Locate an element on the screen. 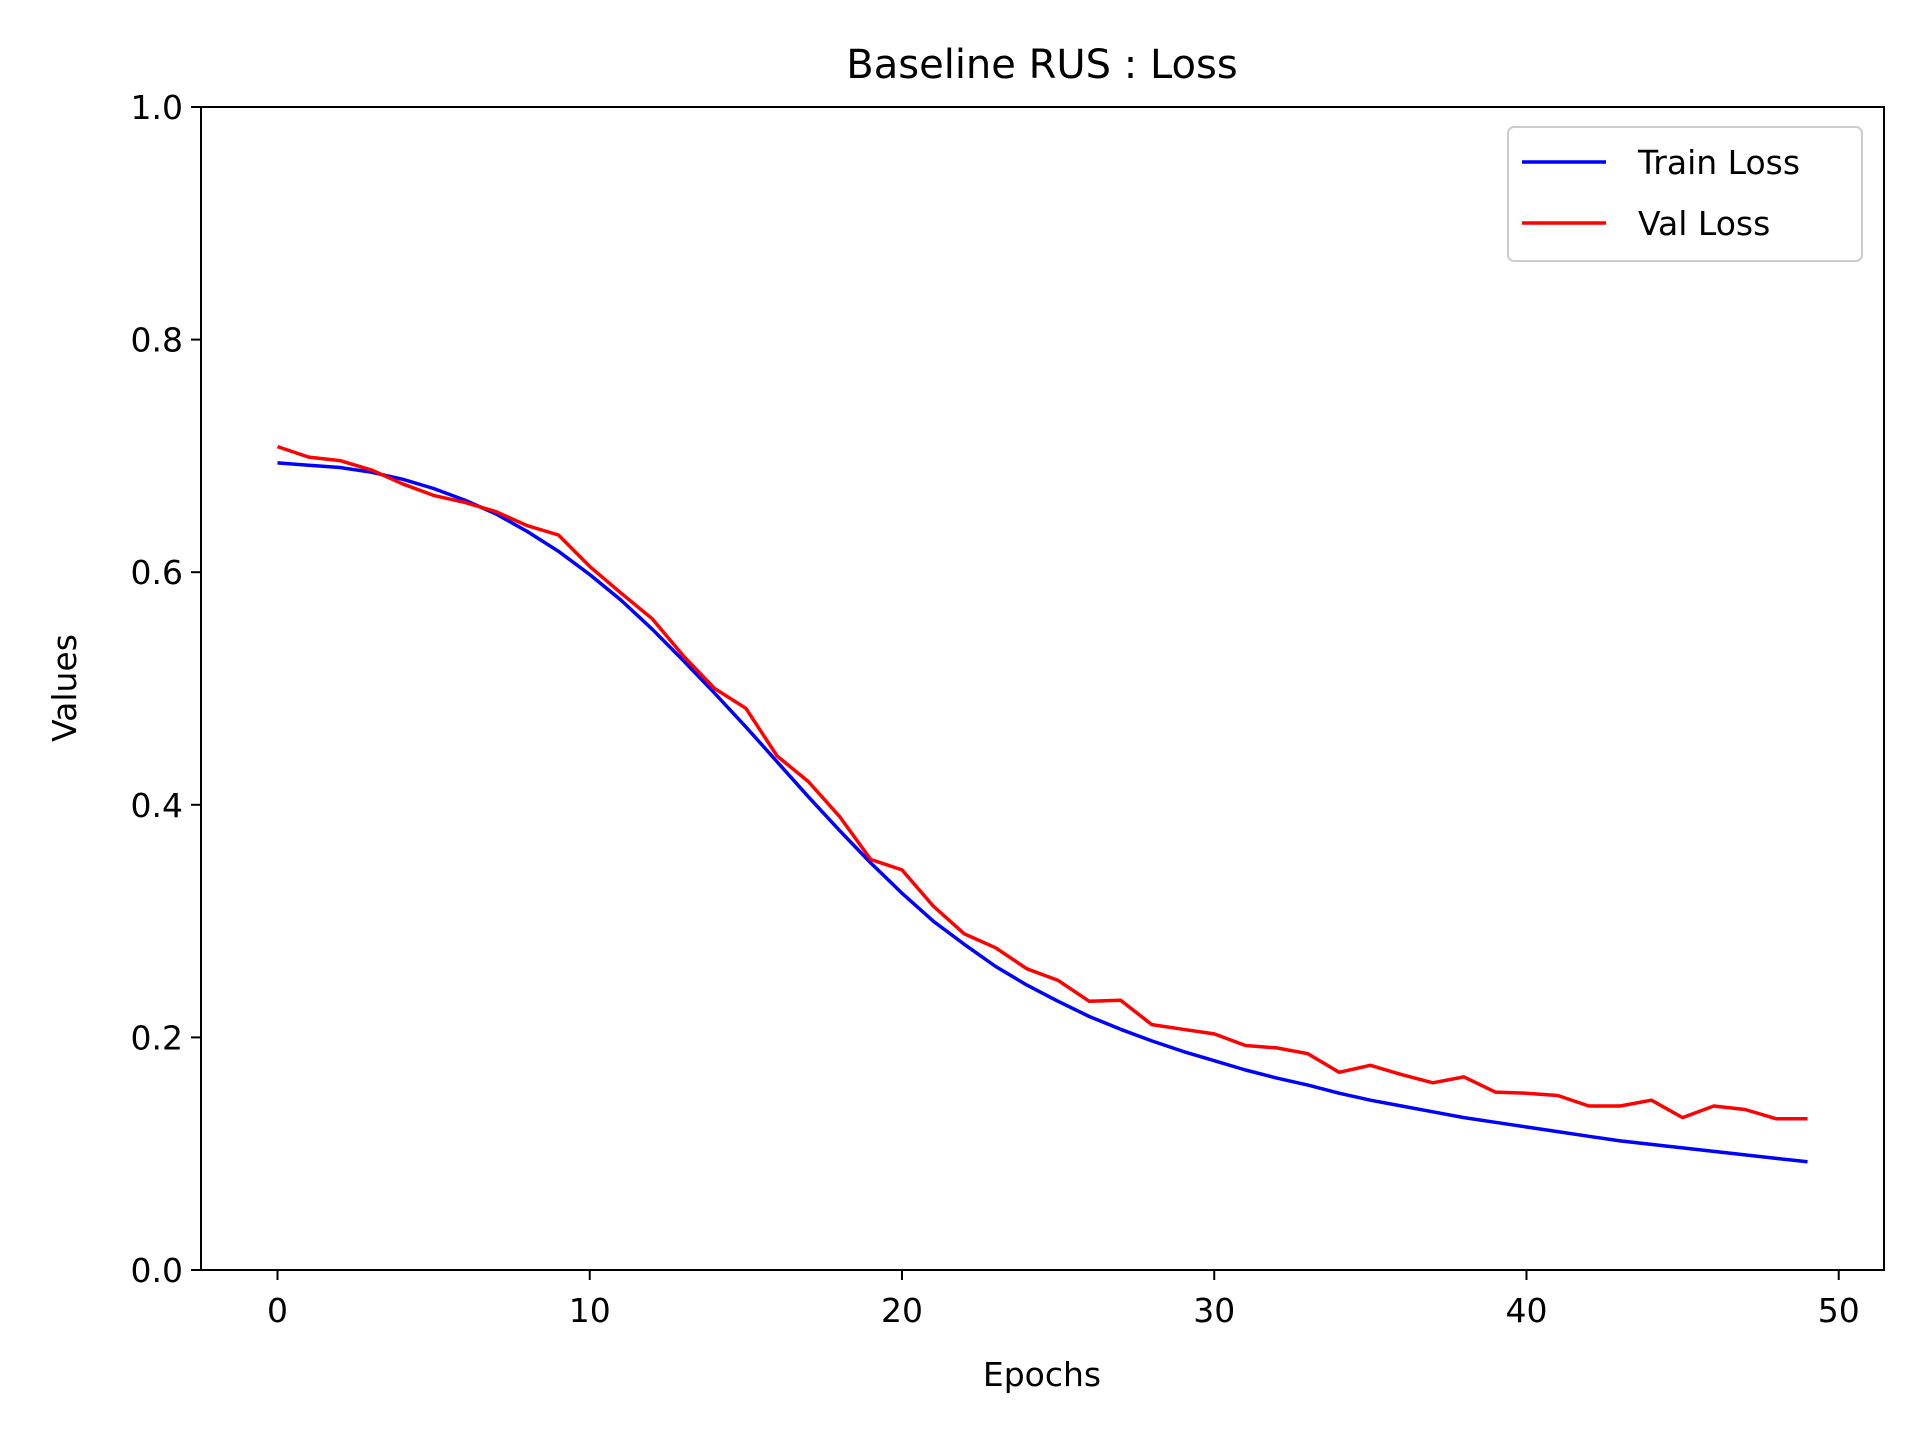 The image size is (1920, 1440). y-tick-label: 0.0 is located at coordinates (157, 1270).